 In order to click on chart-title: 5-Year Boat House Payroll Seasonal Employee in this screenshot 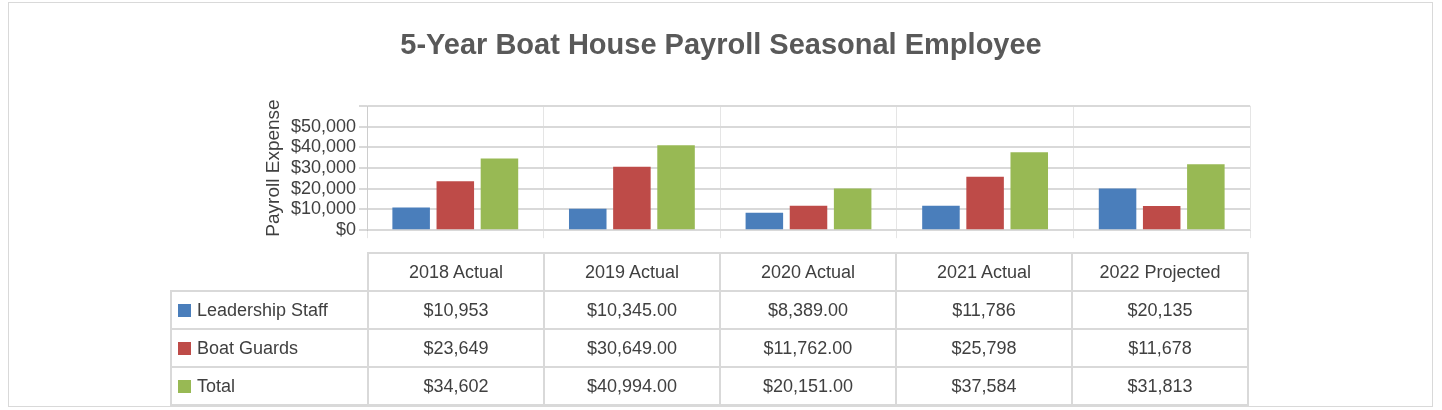, I will do `click(721, 44)`.